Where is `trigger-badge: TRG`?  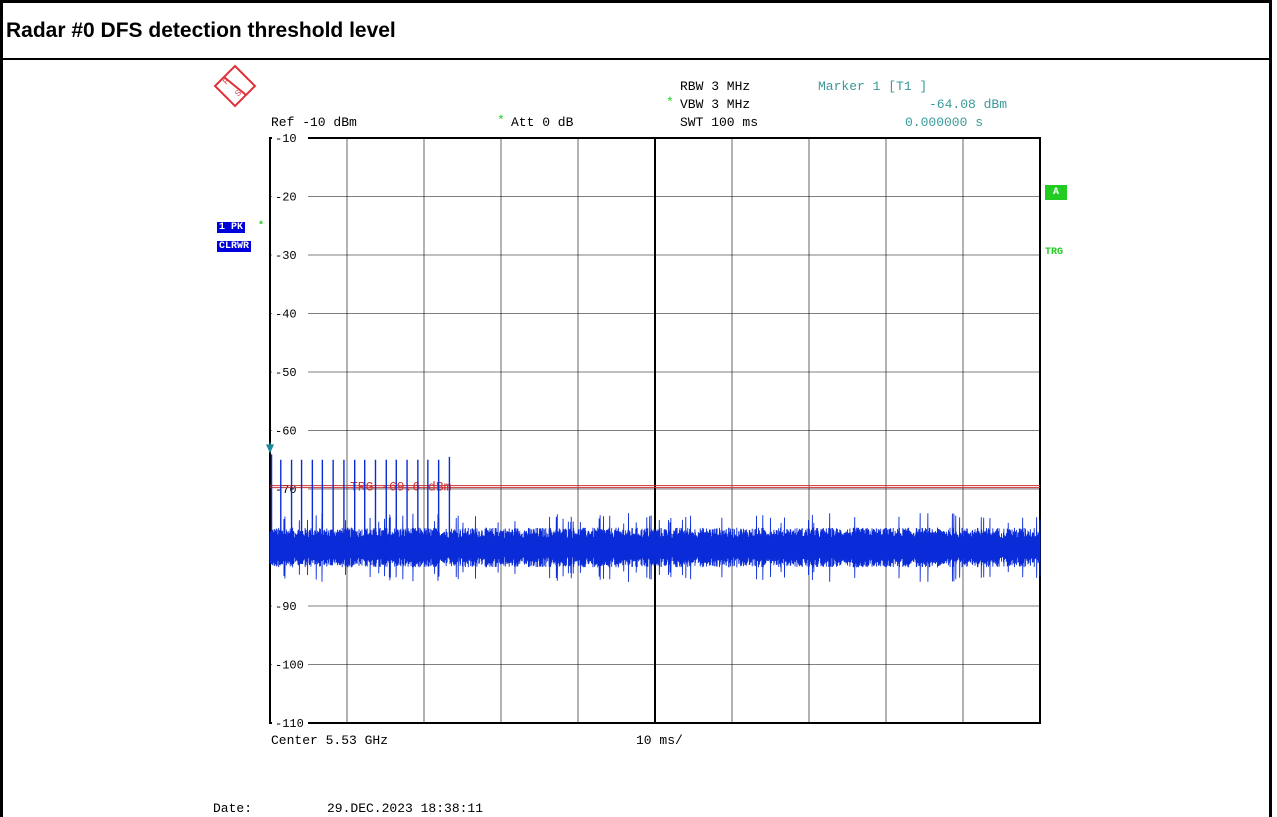 trigger-badge: TRG is located at coordinates (1054, 252).